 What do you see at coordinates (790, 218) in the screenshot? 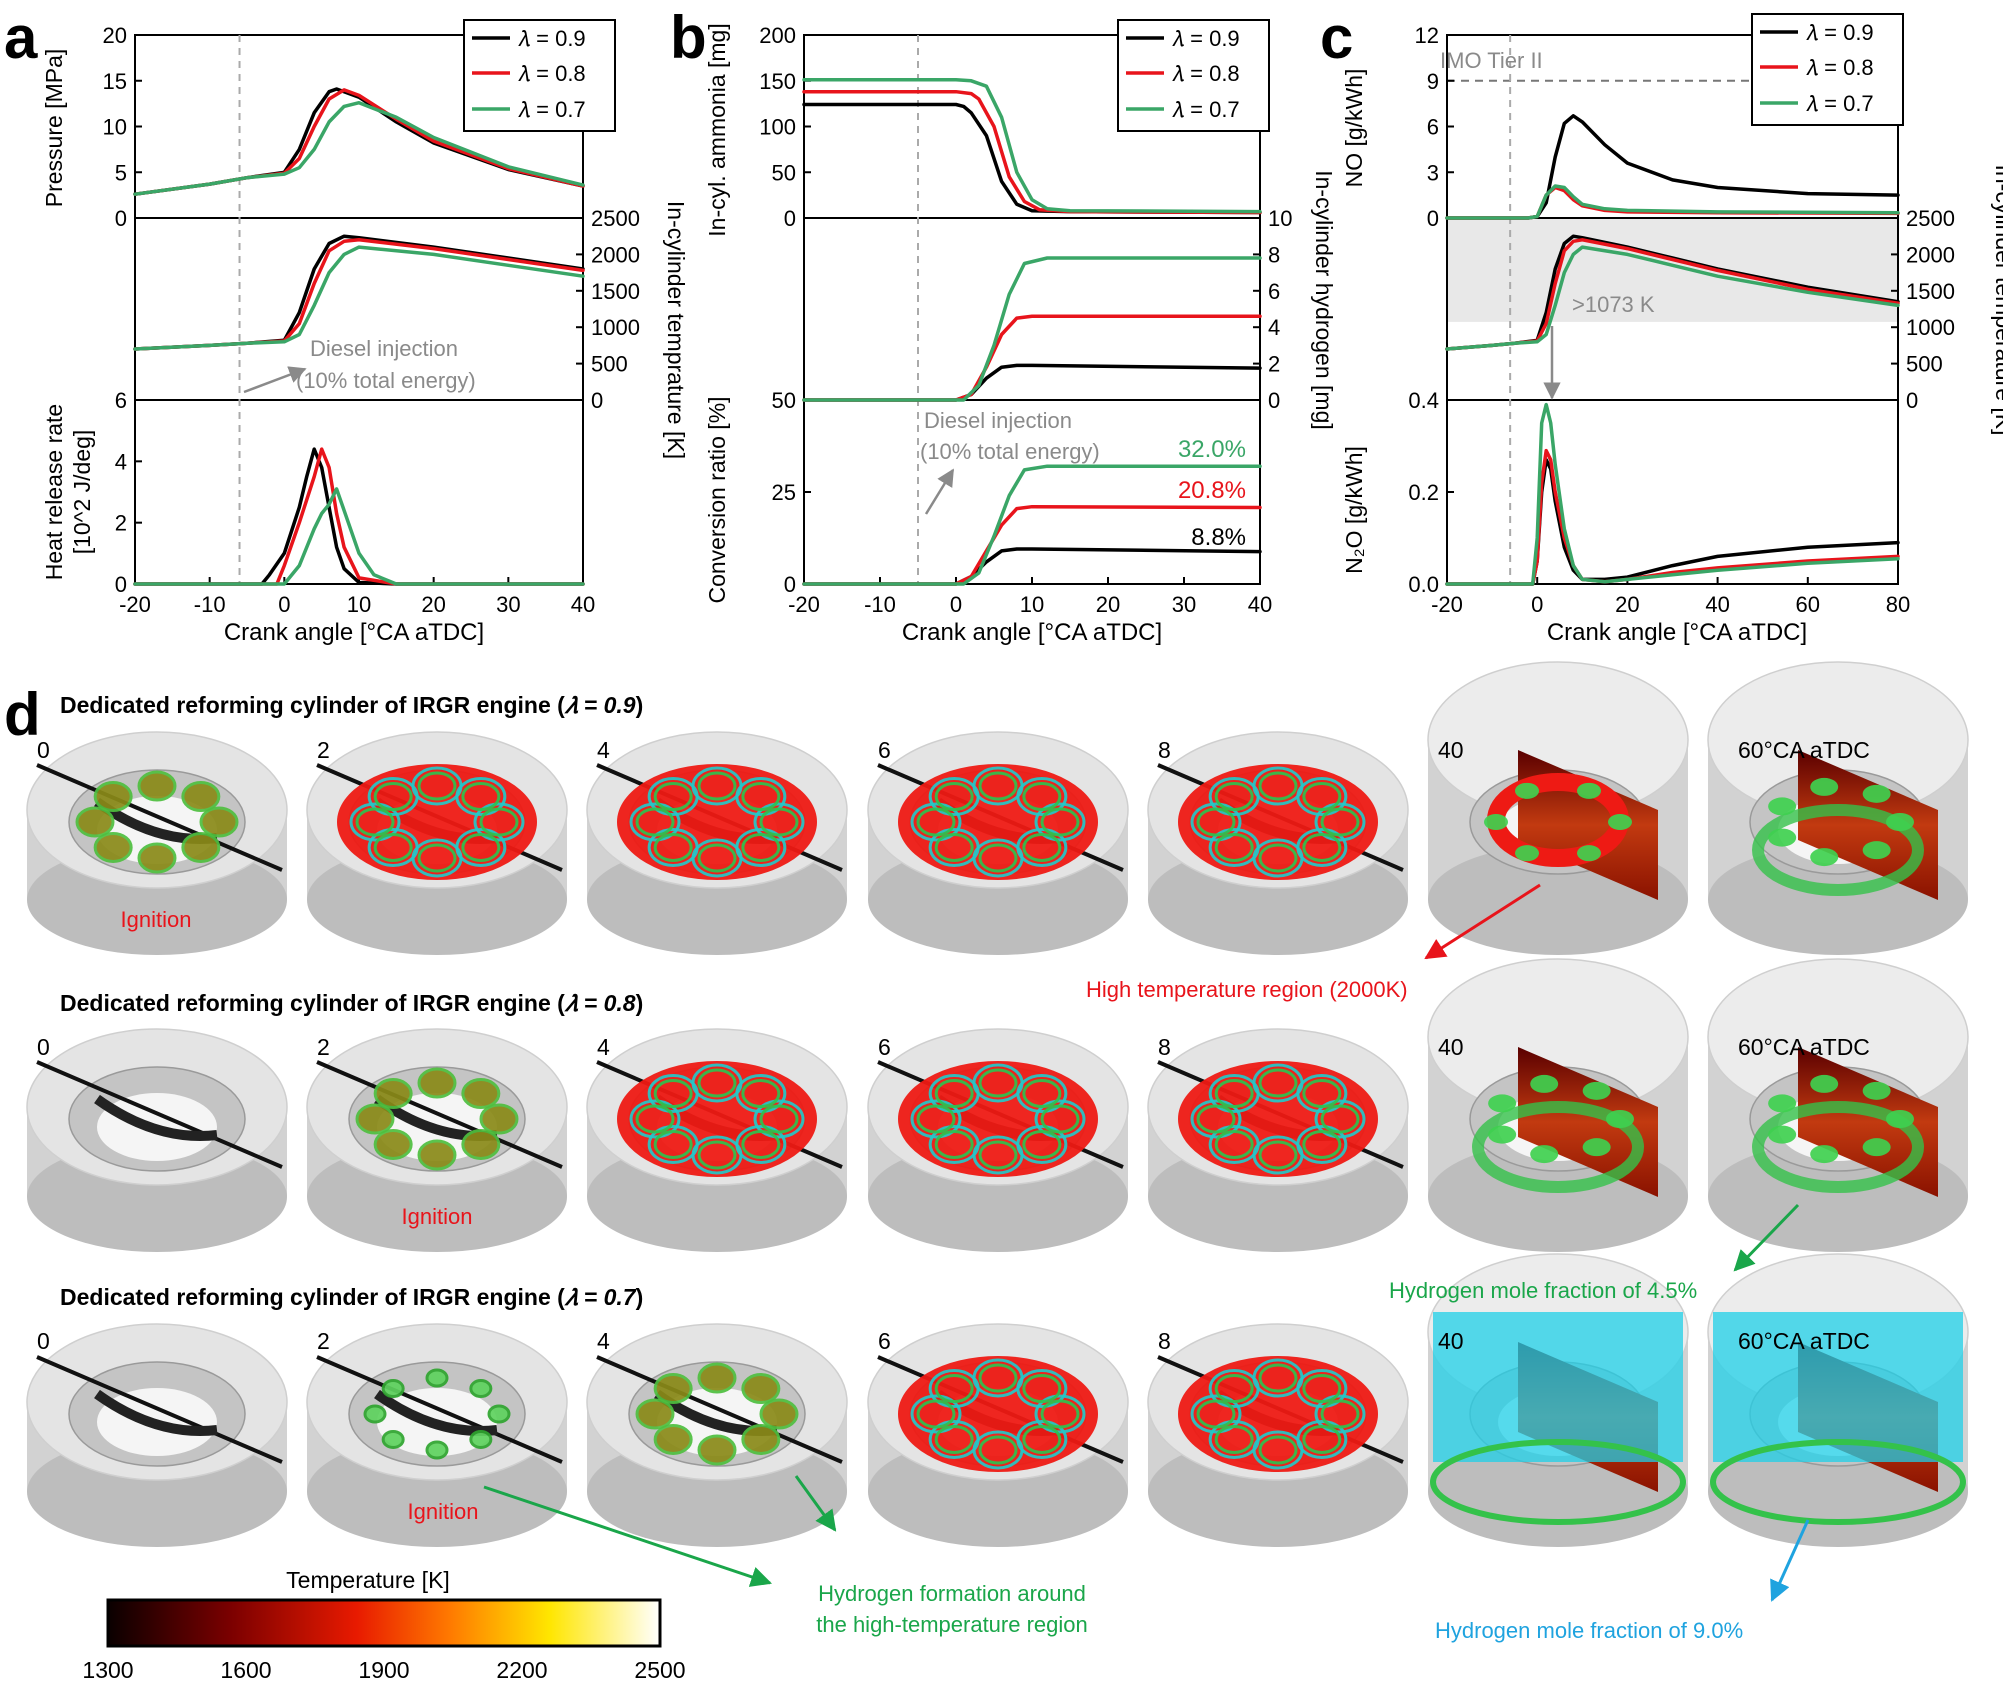
I see `panel-b-top-ytick: 0` at bounding box center [790, 218].